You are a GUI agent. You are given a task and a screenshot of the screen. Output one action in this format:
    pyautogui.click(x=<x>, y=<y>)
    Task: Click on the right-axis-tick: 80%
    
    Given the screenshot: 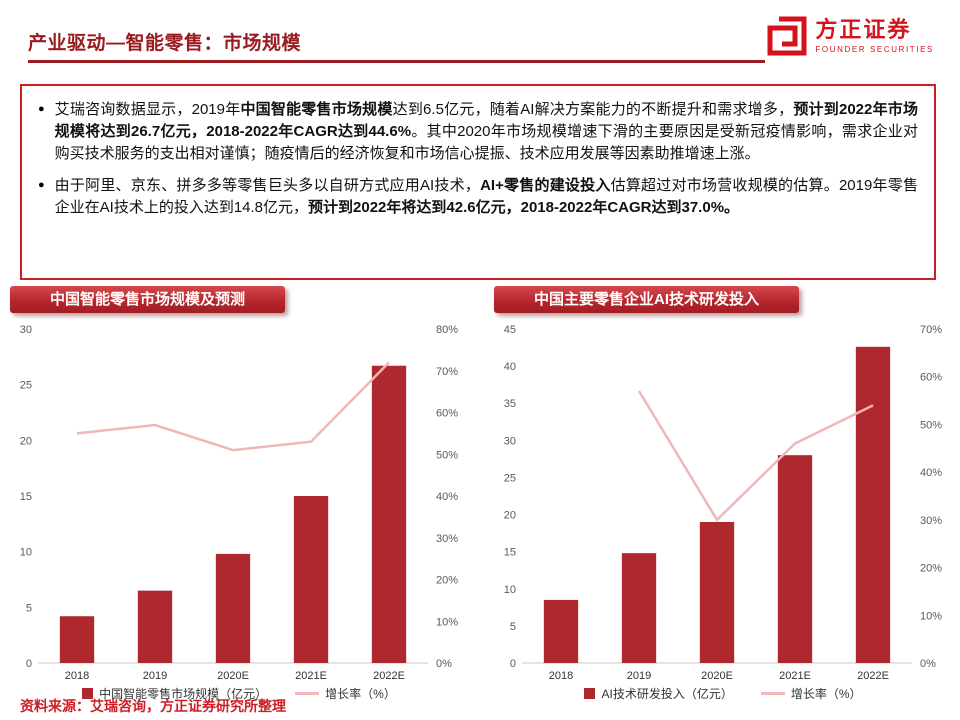 What is the action you would take?
    pyautogui.click(x=447, y=330)
    